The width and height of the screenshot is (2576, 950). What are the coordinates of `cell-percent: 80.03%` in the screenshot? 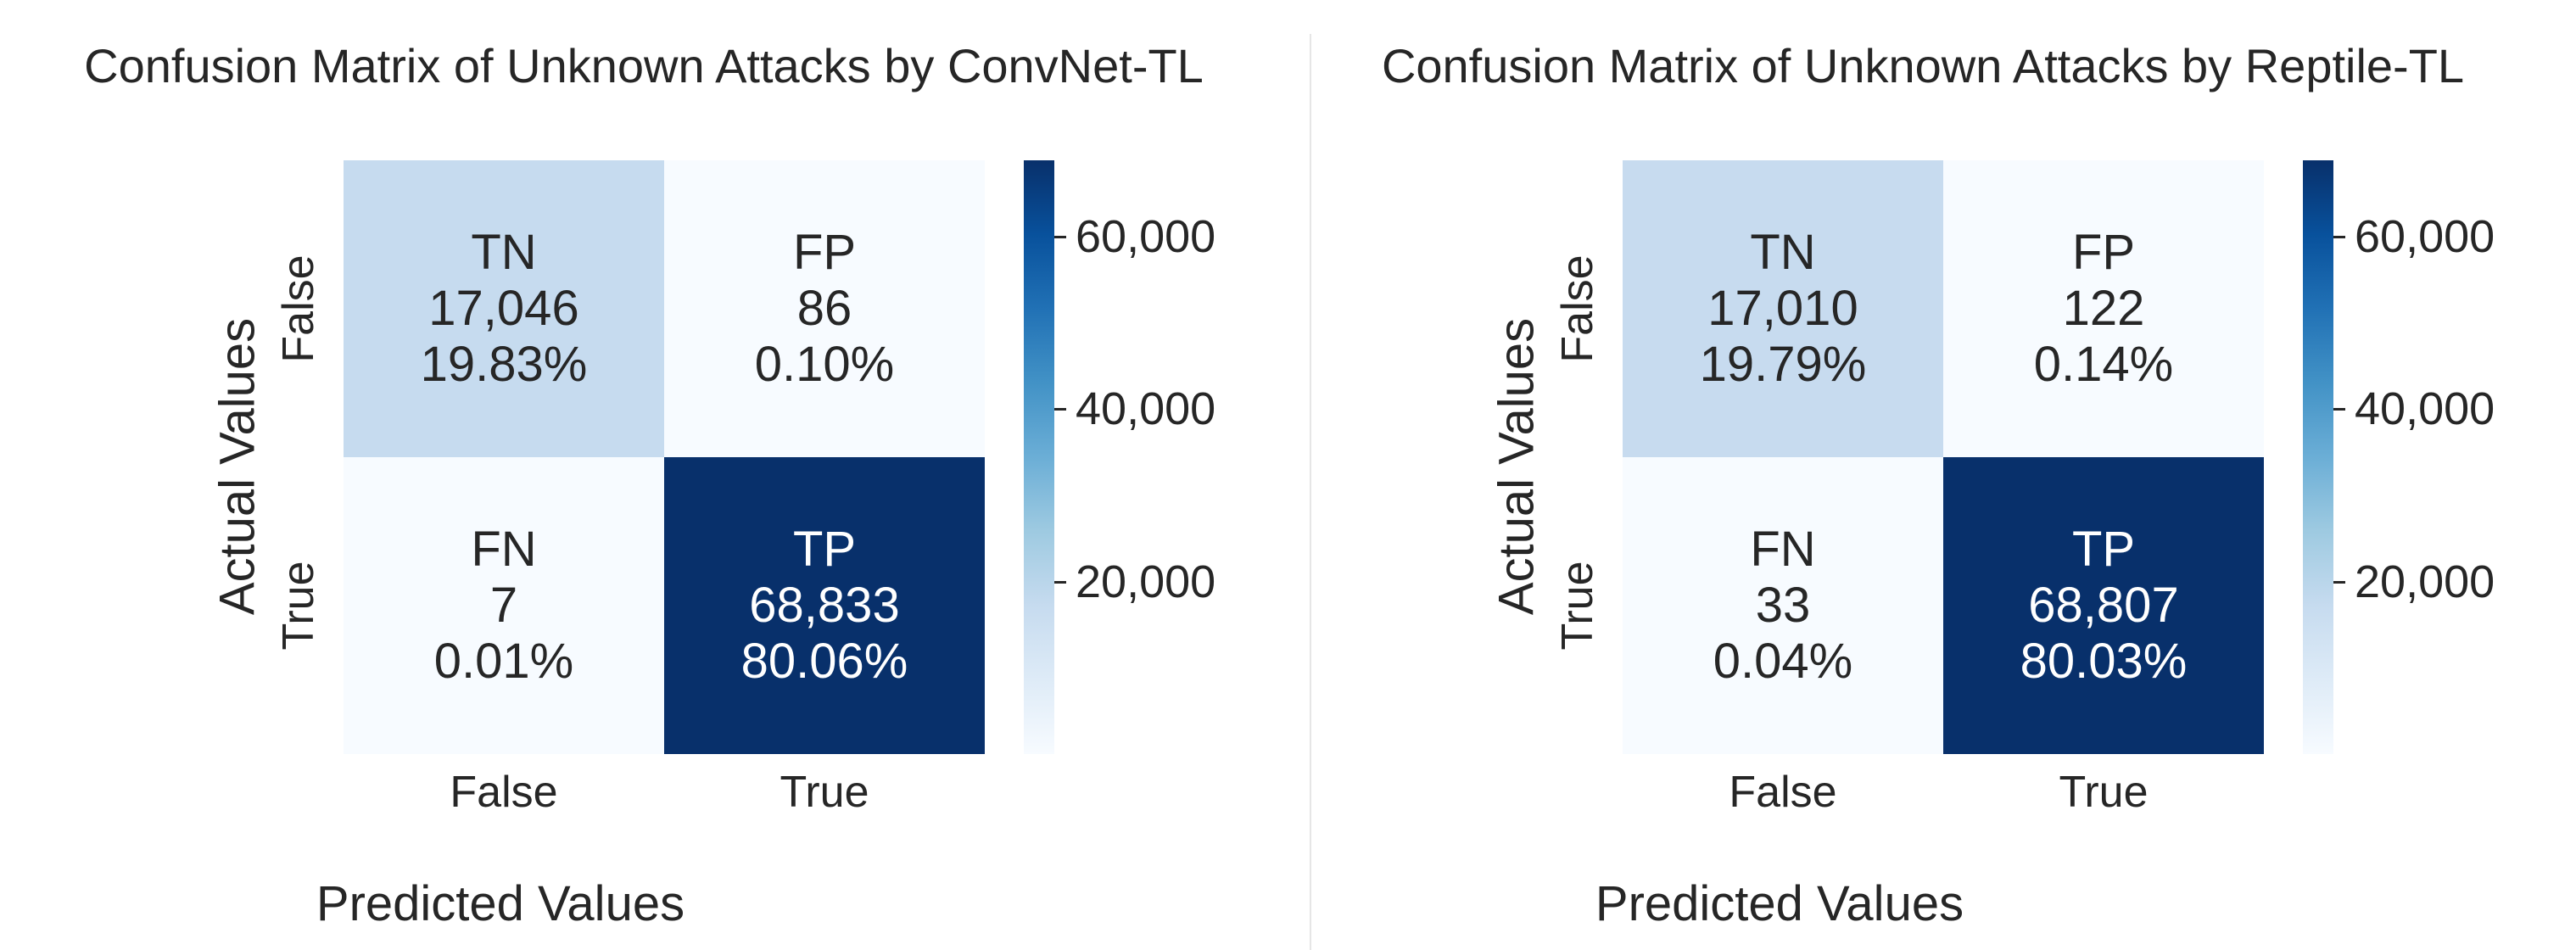 It's located at (2104, 661).